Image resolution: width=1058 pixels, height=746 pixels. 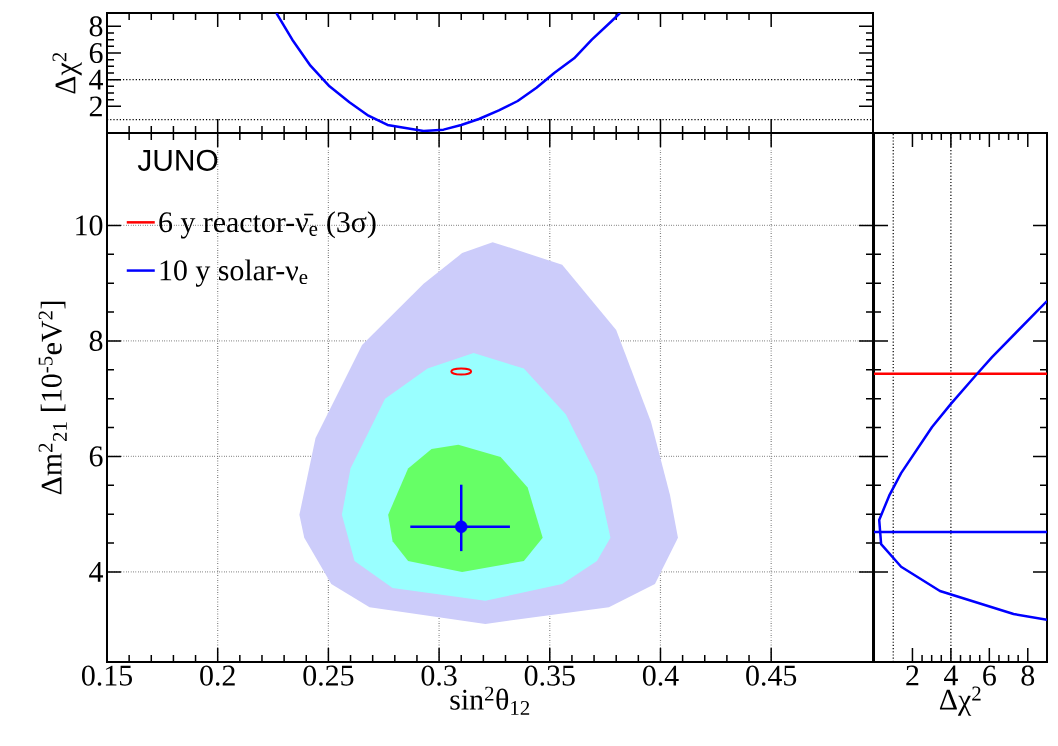 I want to click on legend-label: 10 y solar-ν$_{e}$, so click(x=234, y=273).